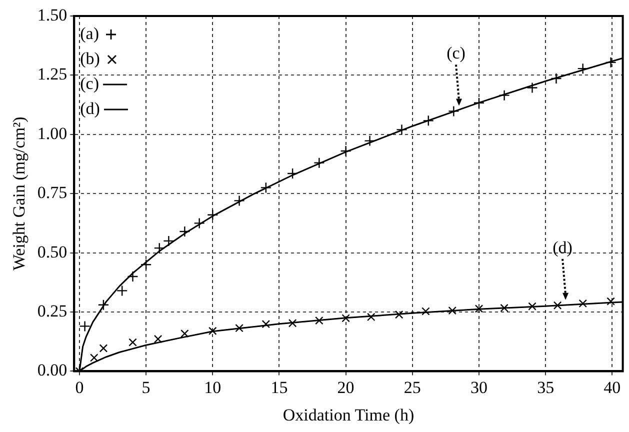 This screenshot has width=629, height=432. Describe the element at coordinates (52, 74) in the screenshot. I see `y-tick-label: 1.25` at that location.